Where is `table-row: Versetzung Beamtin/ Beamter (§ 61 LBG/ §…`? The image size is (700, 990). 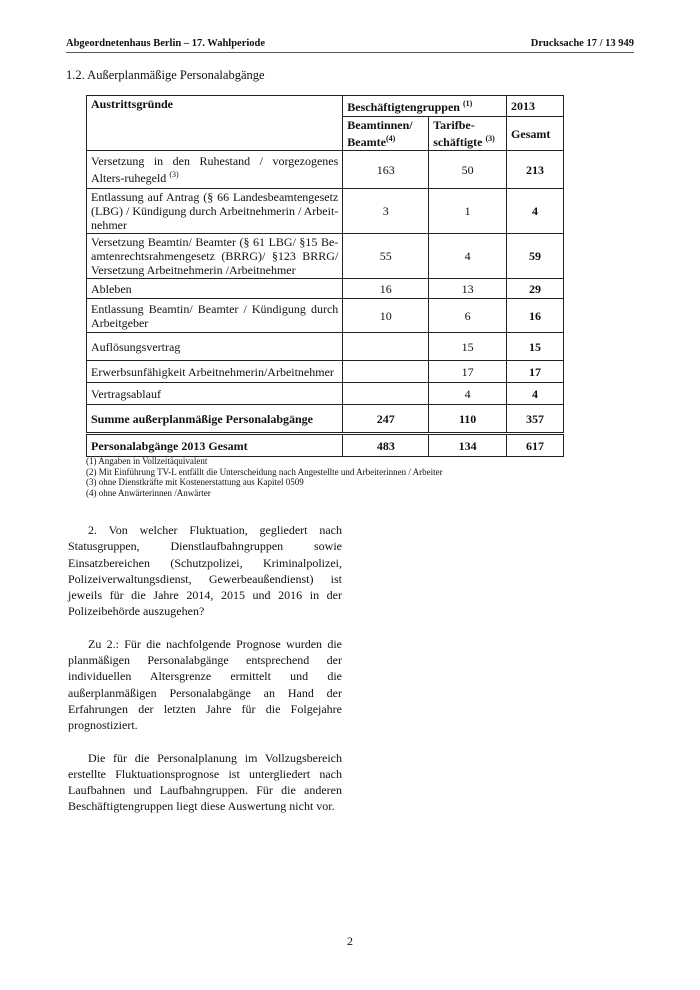
table-row: Versetzung Beamtin/ Beamter (§ 61 LBG/ §… is located at coordinates (324, 256).